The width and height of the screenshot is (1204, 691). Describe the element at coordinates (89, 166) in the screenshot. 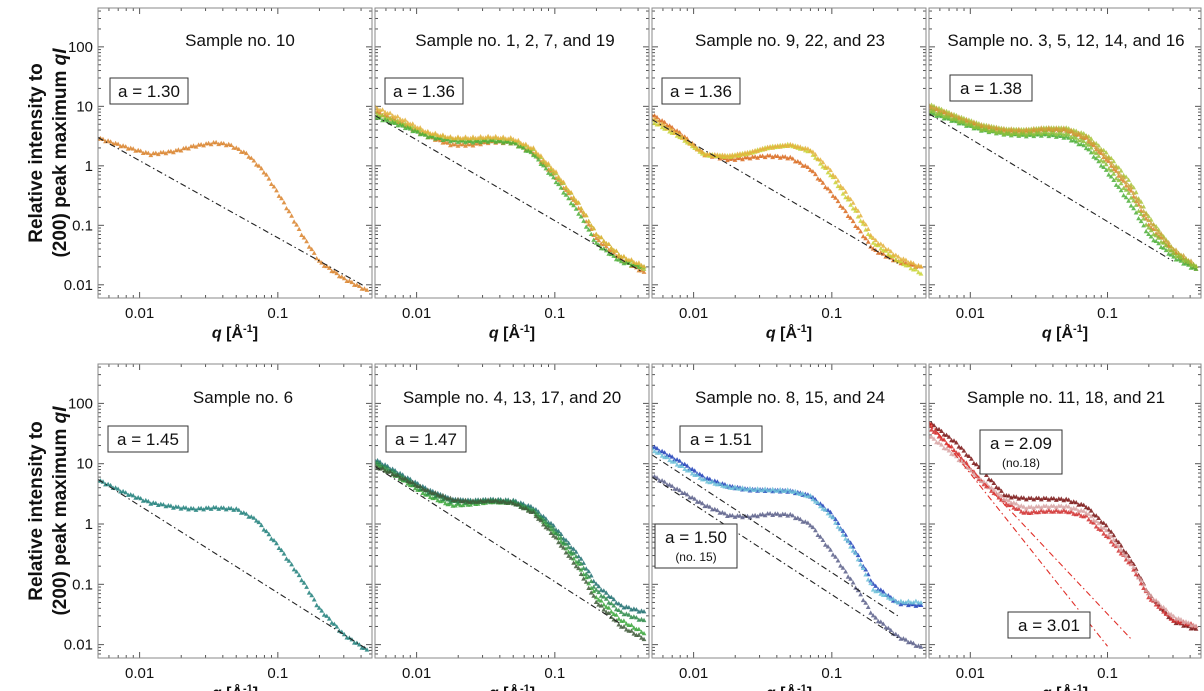

I see `y-tick-label: 1` at that location.